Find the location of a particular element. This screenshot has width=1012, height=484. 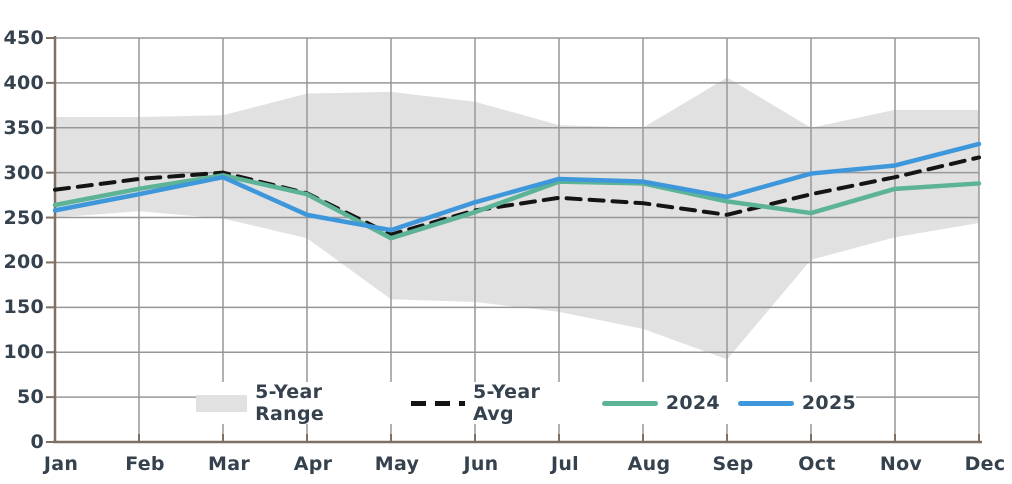

y-tick-label: 200 is located at coordinates (23, 262).